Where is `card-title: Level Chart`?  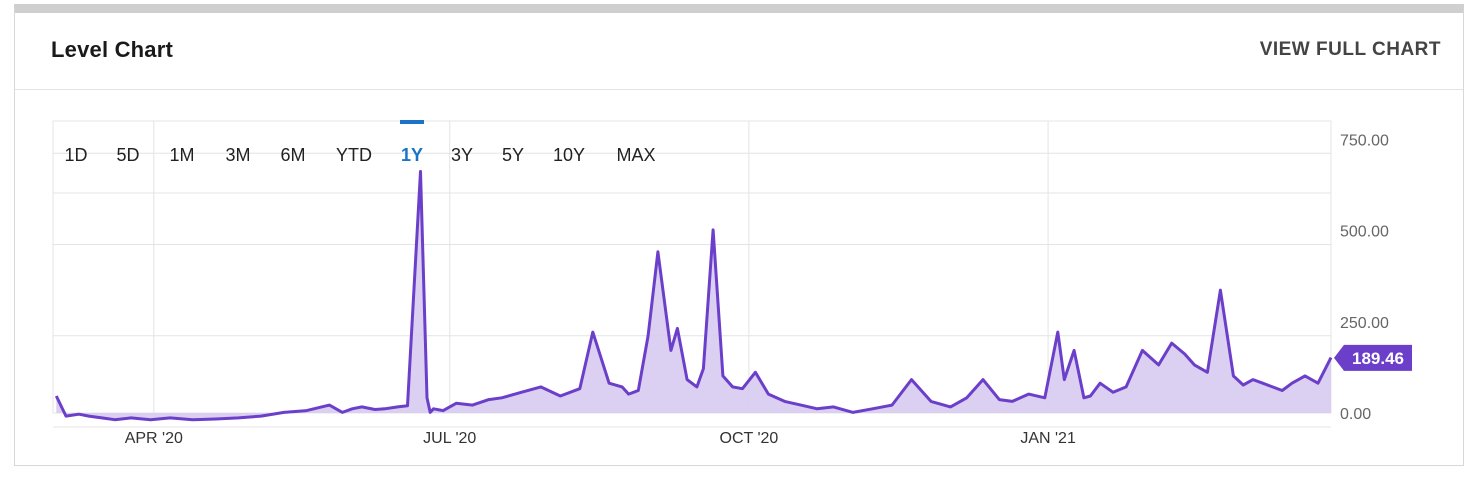 card-title: Level Chart is located at coordinates (112, 49).